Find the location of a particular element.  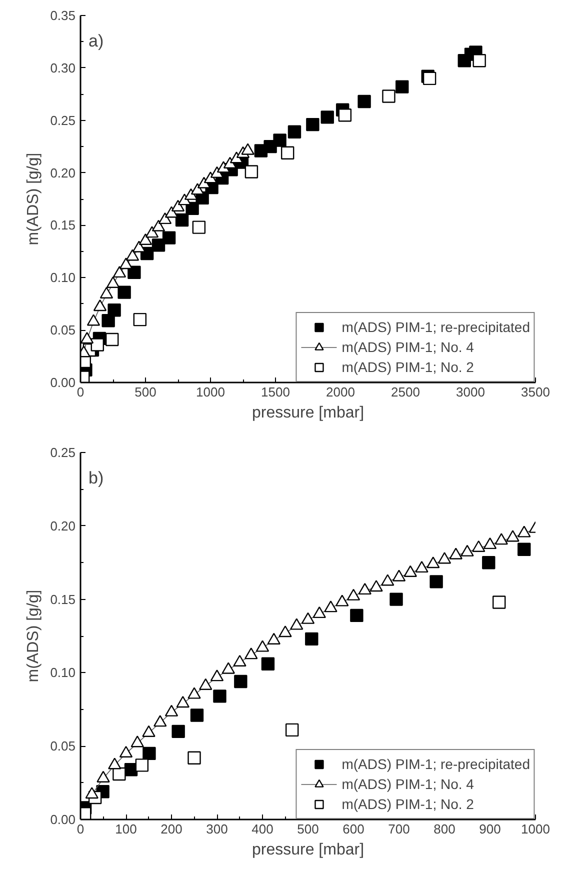

x-tick-label: 800 is located at coordinates (445, 829).